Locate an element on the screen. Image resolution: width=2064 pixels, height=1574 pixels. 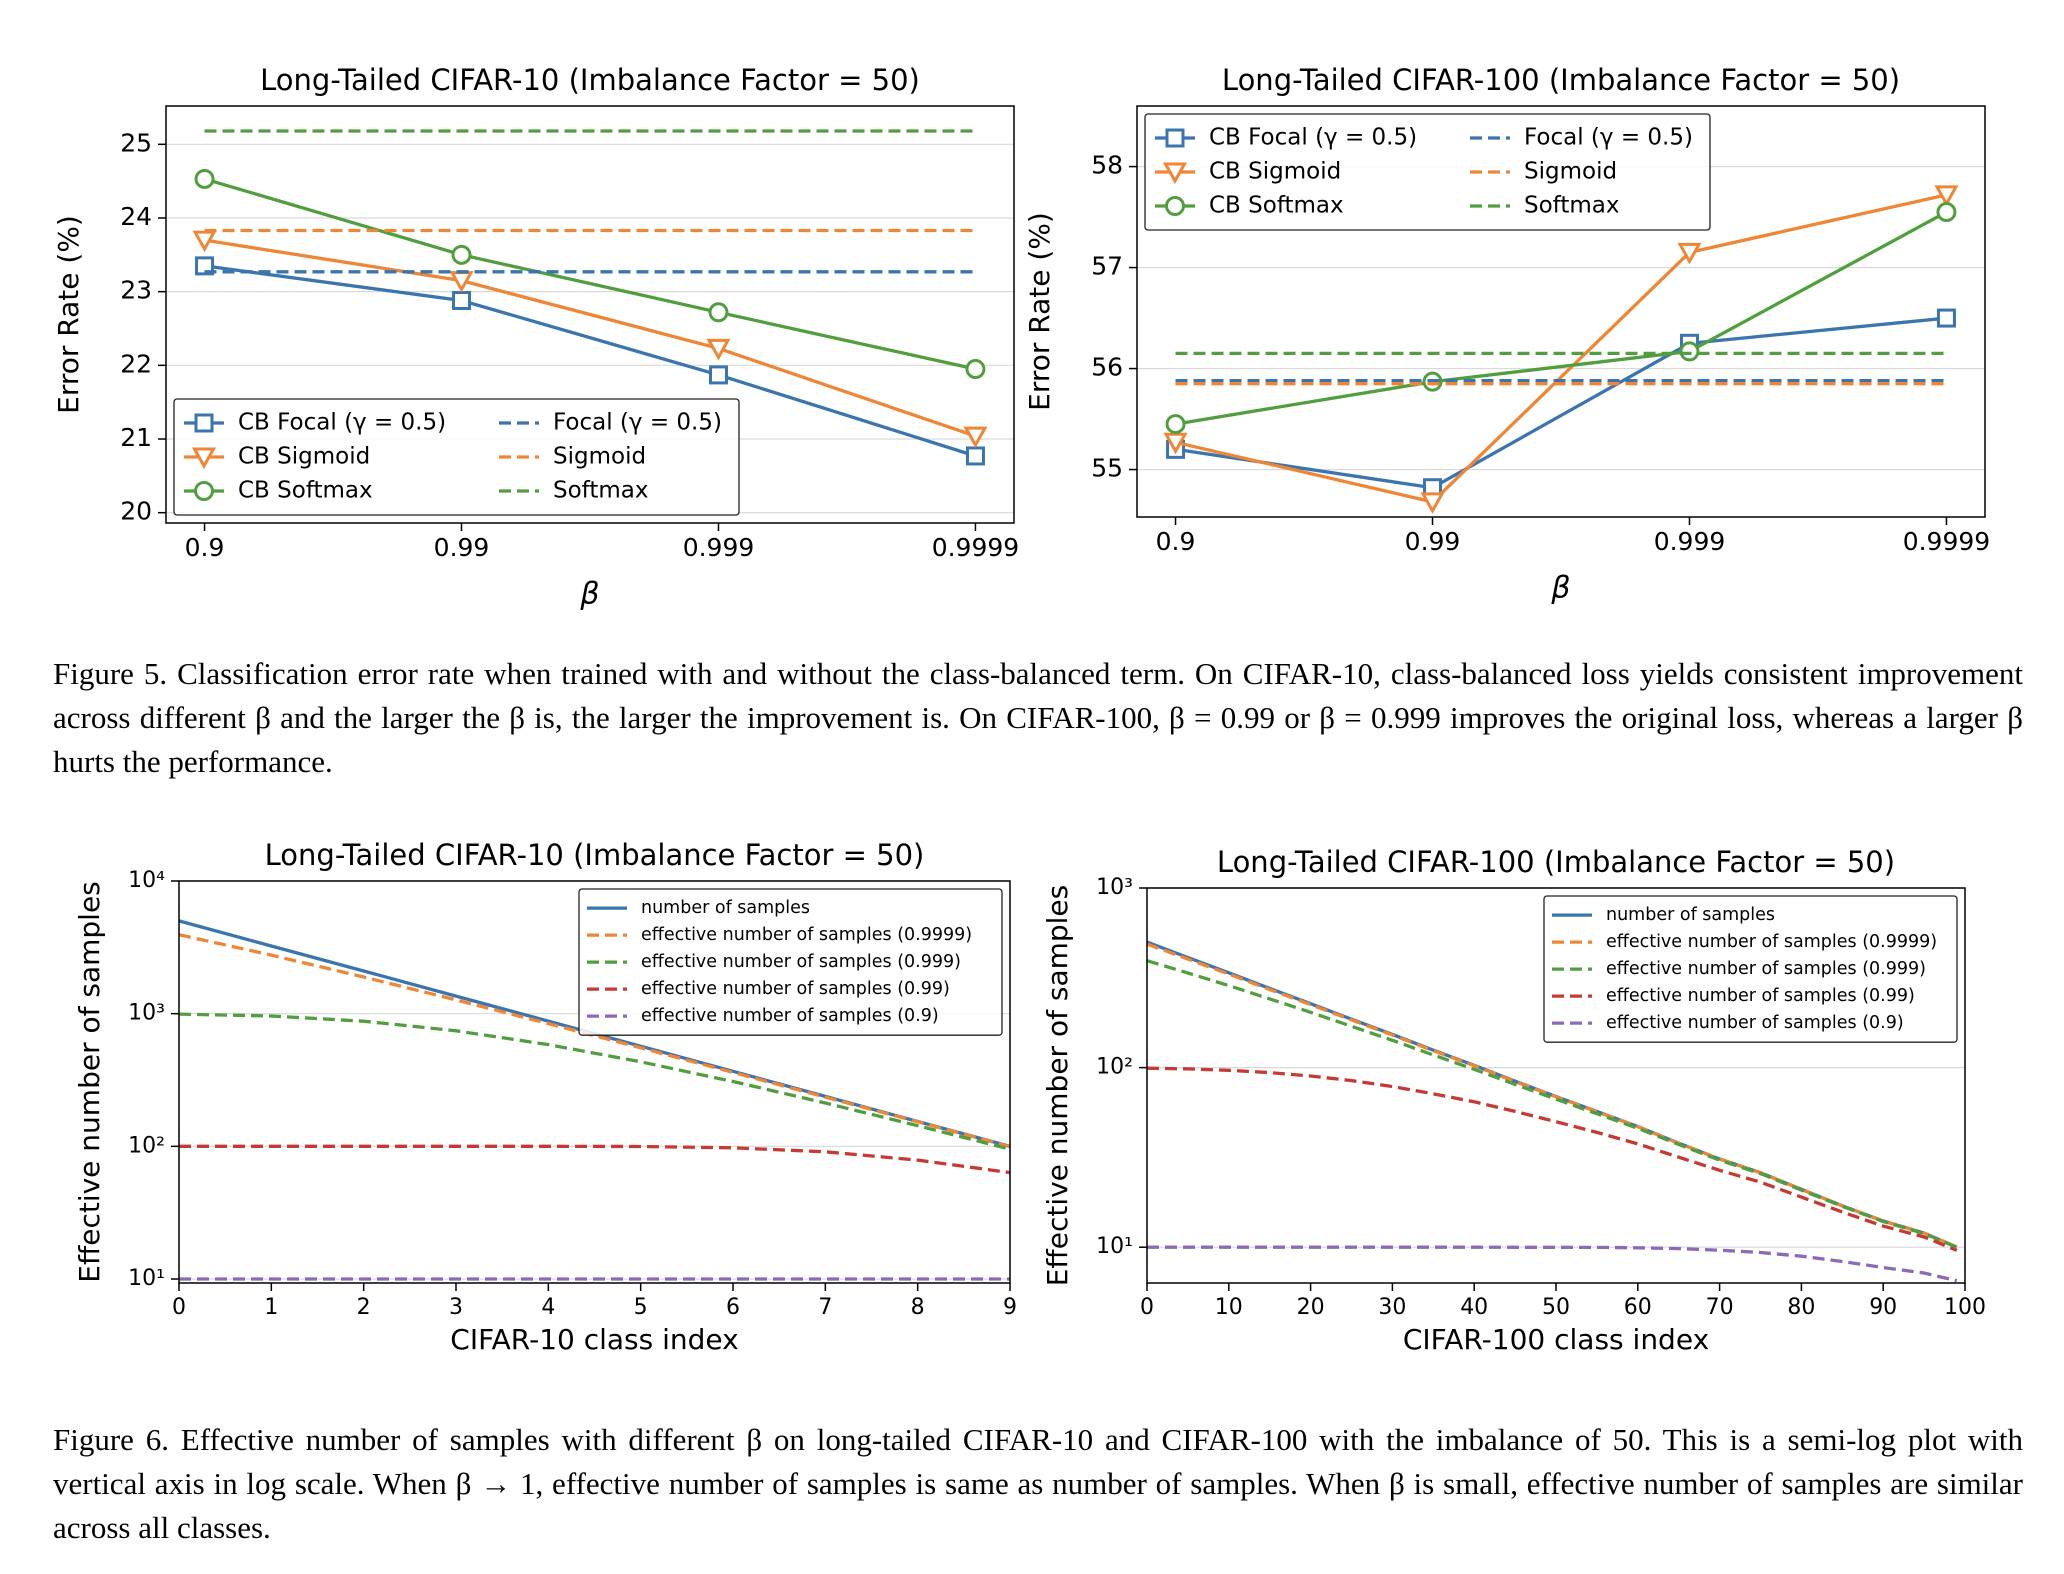
x-tick-label: 60 is located at coordinates (1638, 1307).